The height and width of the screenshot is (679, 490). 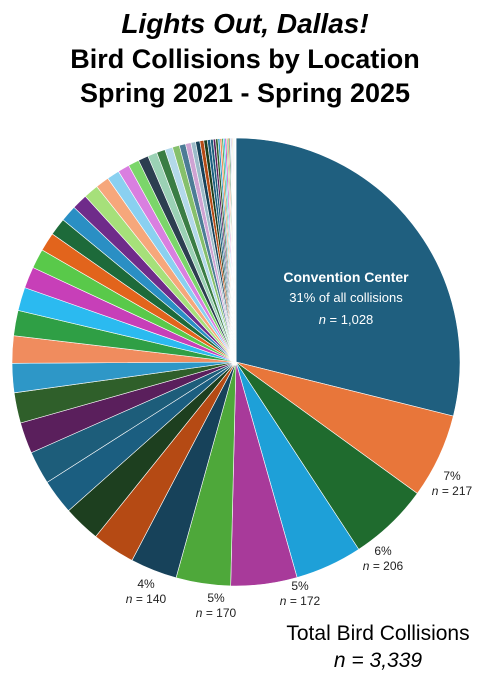 I want to click on slice-label-name: Convention Center, so click(x=346, y=277).